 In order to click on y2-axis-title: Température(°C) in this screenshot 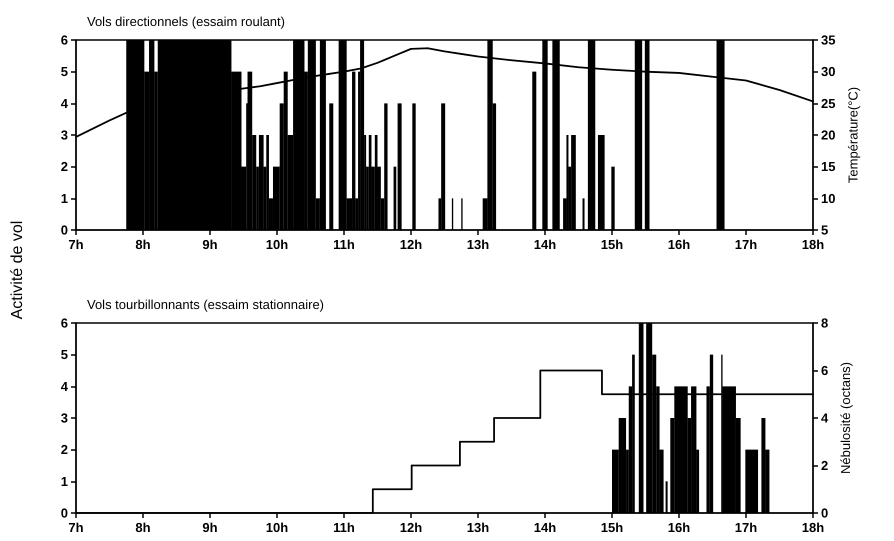, I will do `click(852, 135)`.